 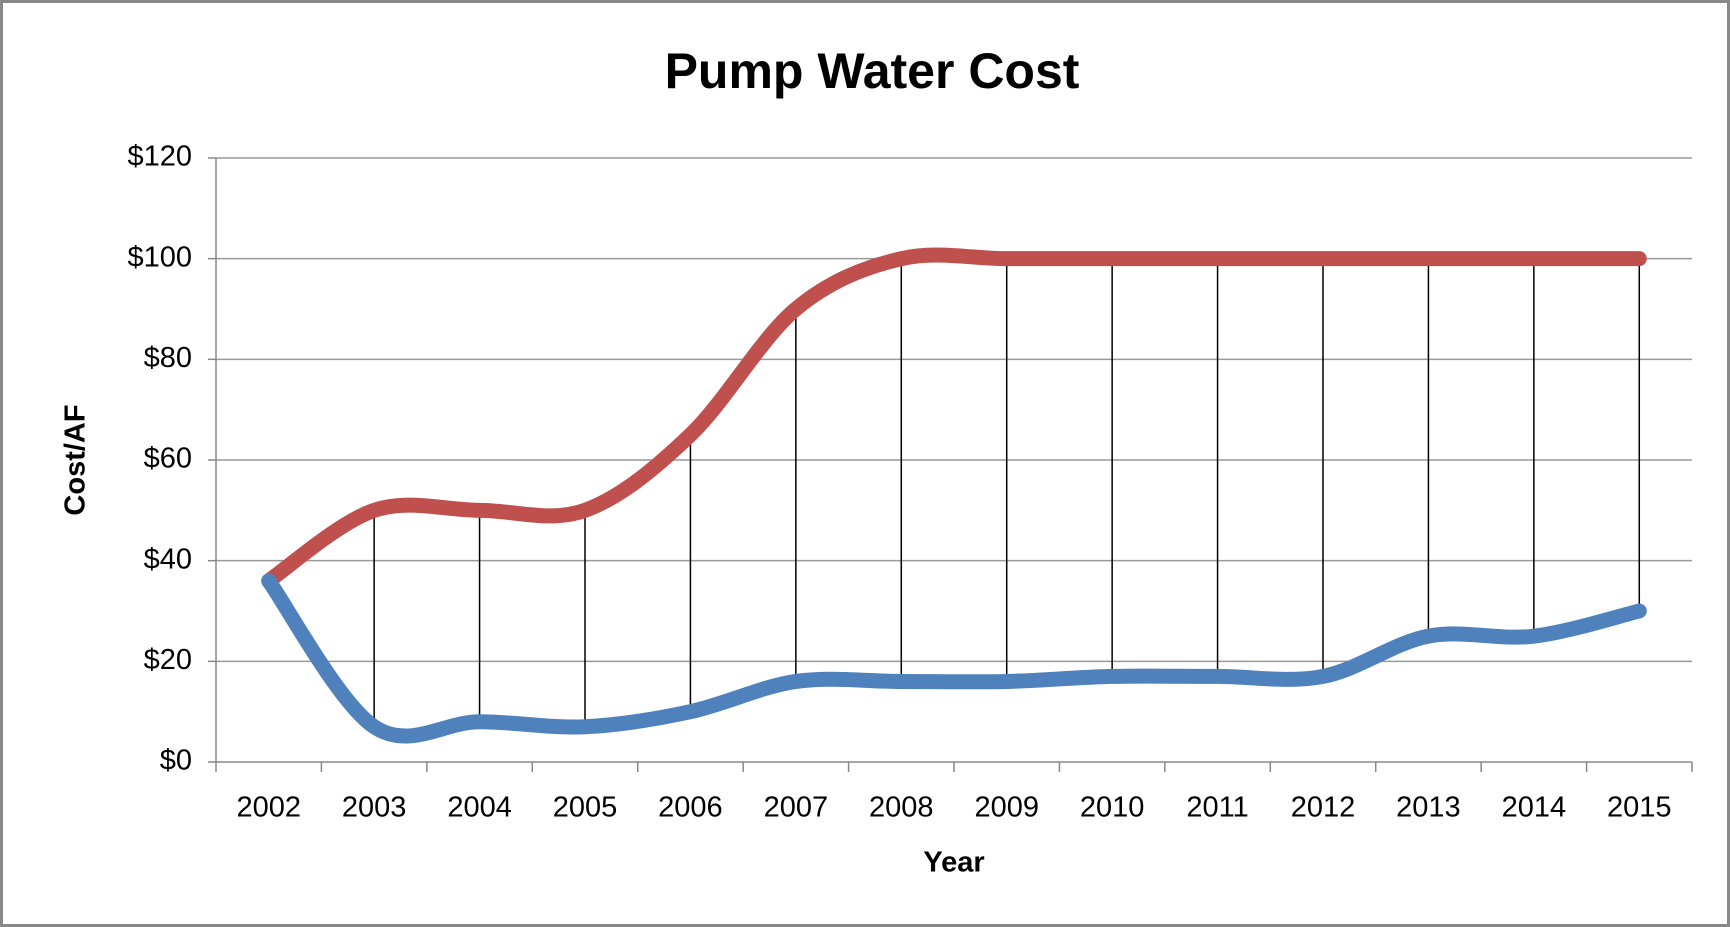 I want to click on y-tick-label: $100, so click(x=159, y=257).